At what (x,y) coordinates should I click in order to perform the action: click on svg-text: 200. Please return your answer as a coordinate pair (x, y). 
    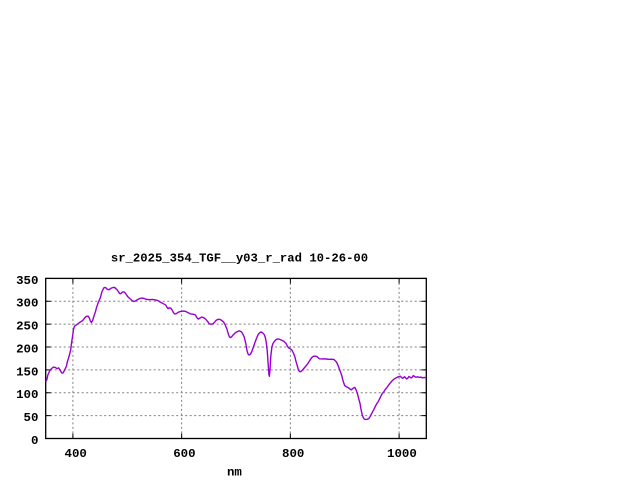
    Looking at the image, I should click on (27, 349).